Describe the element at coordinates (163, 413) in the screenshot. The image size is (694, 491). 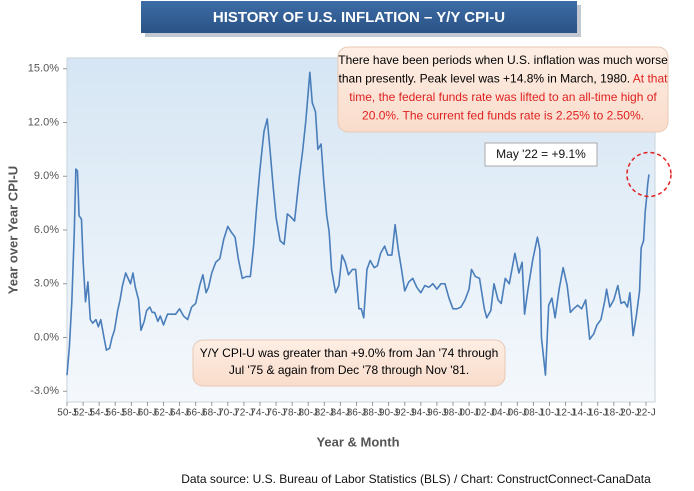
I see `x-tick-label: 62-J` at that location.